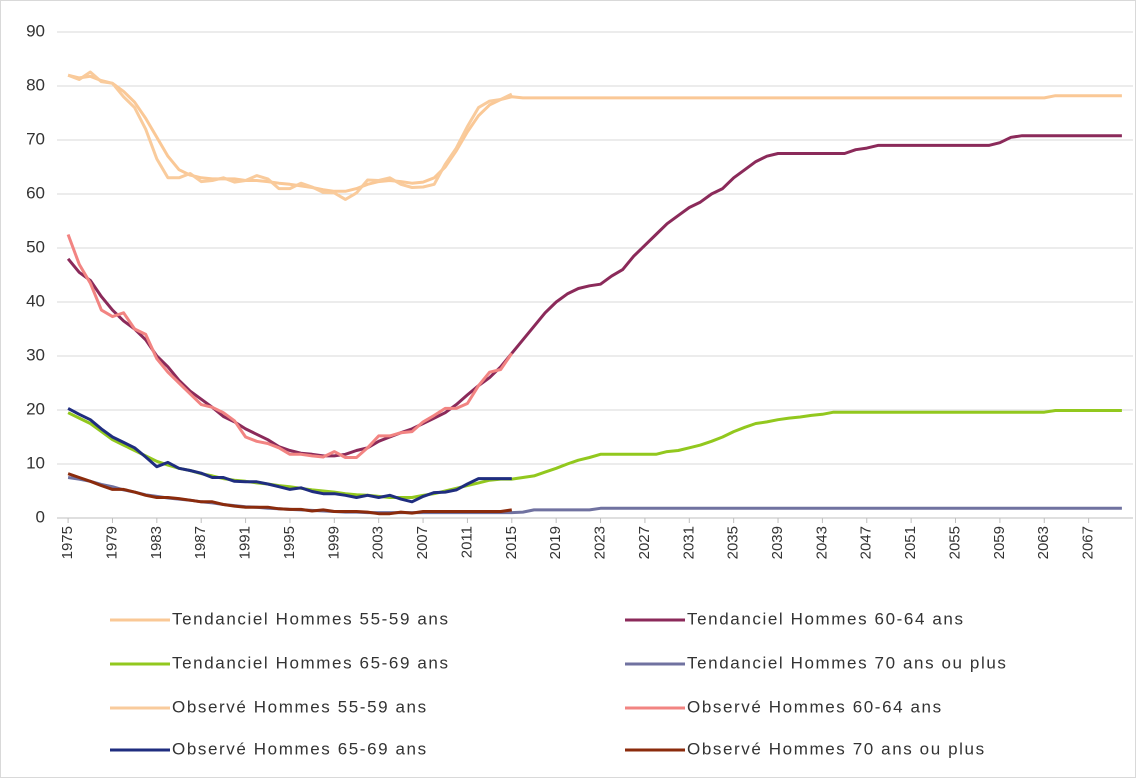 The height and width of the screenshot is (778, 1136). I want to click on y-tick-label: 0, so click(40, 516).